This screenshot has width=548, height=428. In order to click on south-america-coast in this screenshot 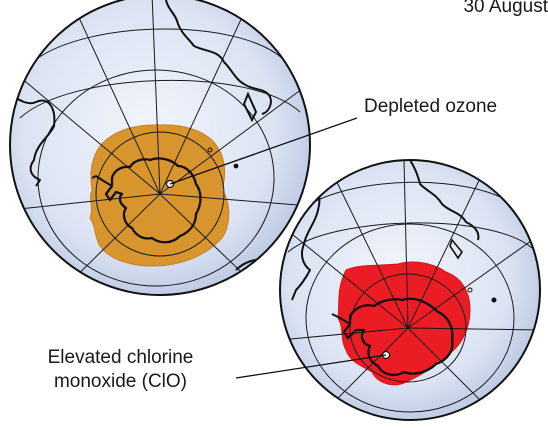, I will do `click(33, 138)`.